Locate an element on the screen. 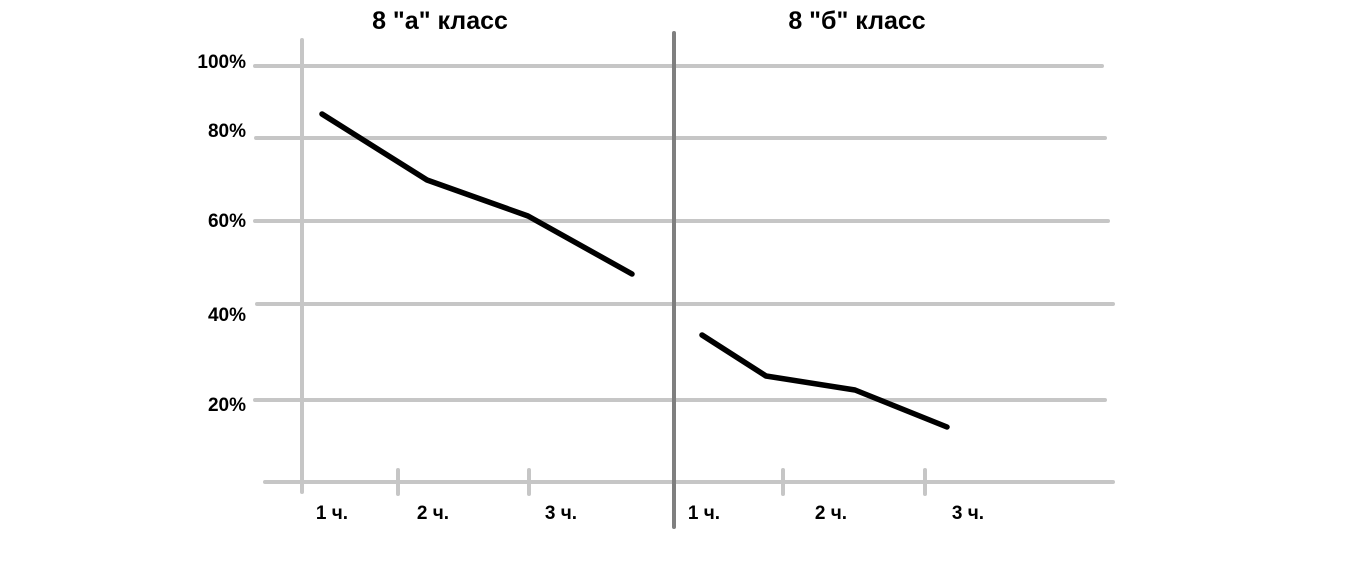 The image size is (1354, 562). y-axis-label: 60% is located at coordinates (226, 221).